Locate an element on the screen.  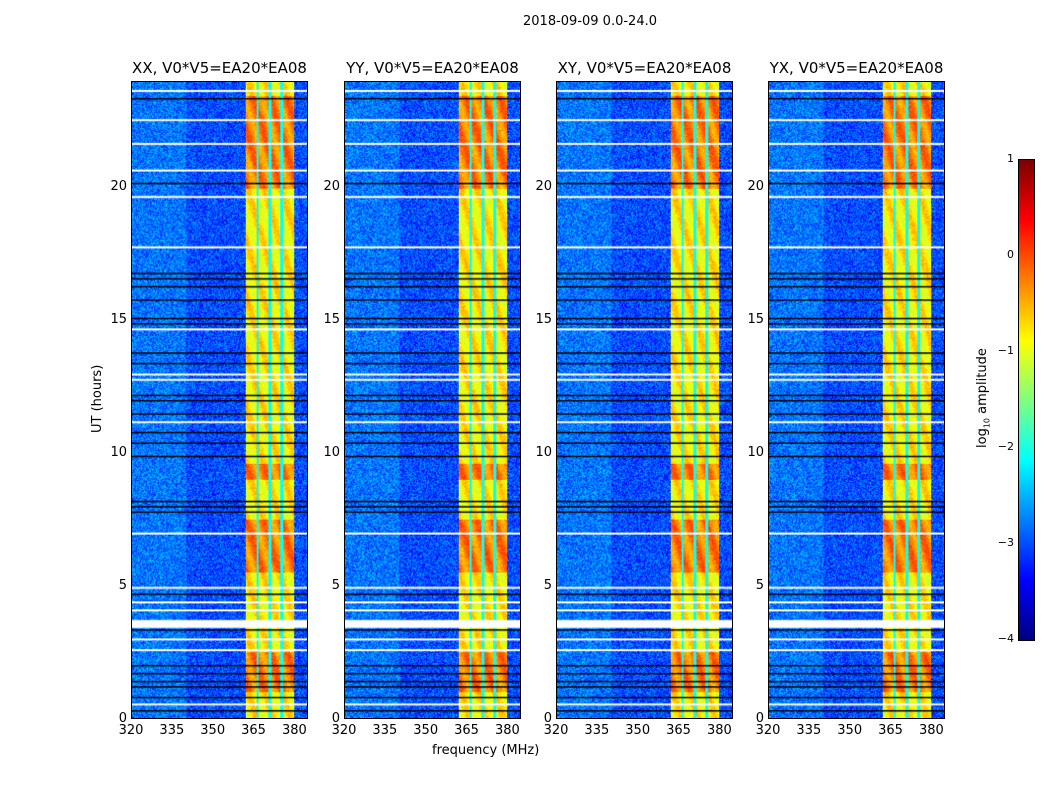
spectrogram-panel-yy is located at coordinates (432, 400).